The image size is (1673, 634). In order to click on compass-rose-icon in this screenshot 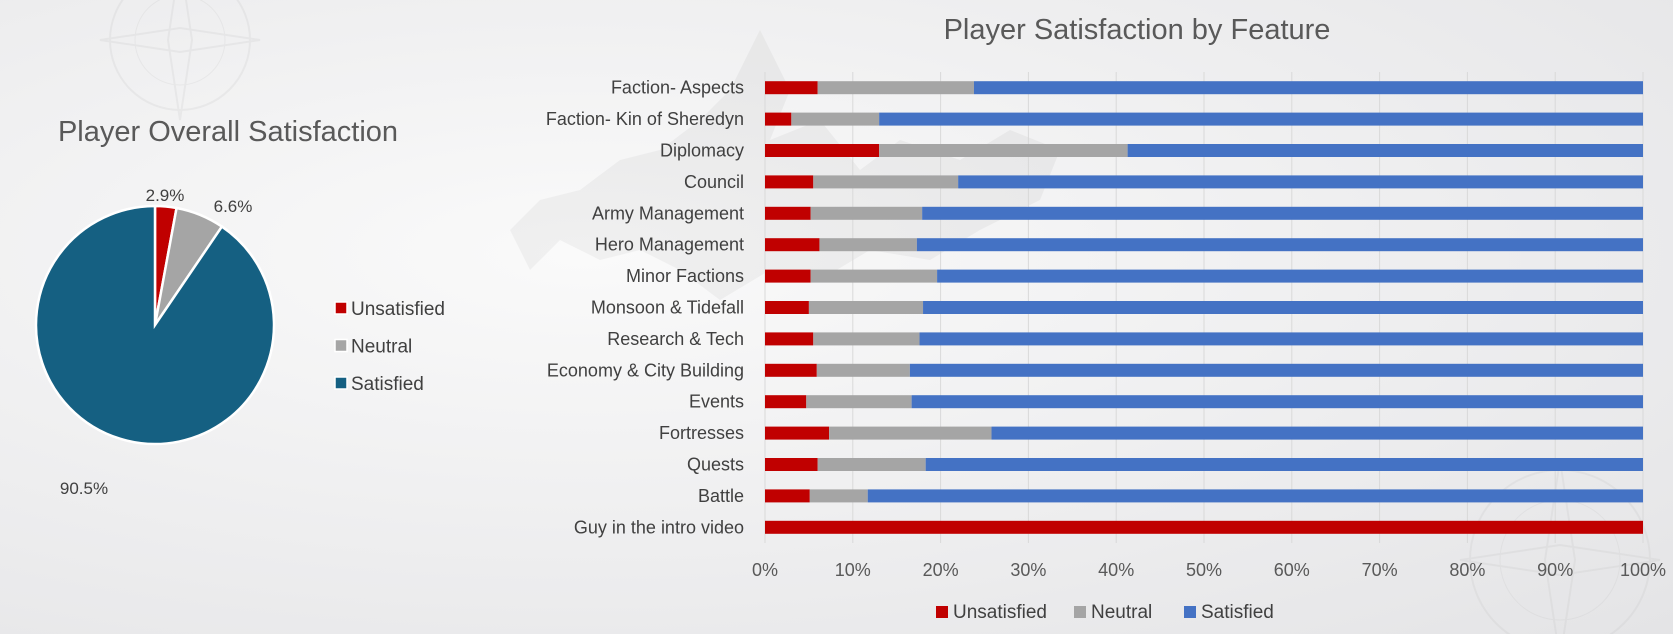, I will do `click(180, 60)`.